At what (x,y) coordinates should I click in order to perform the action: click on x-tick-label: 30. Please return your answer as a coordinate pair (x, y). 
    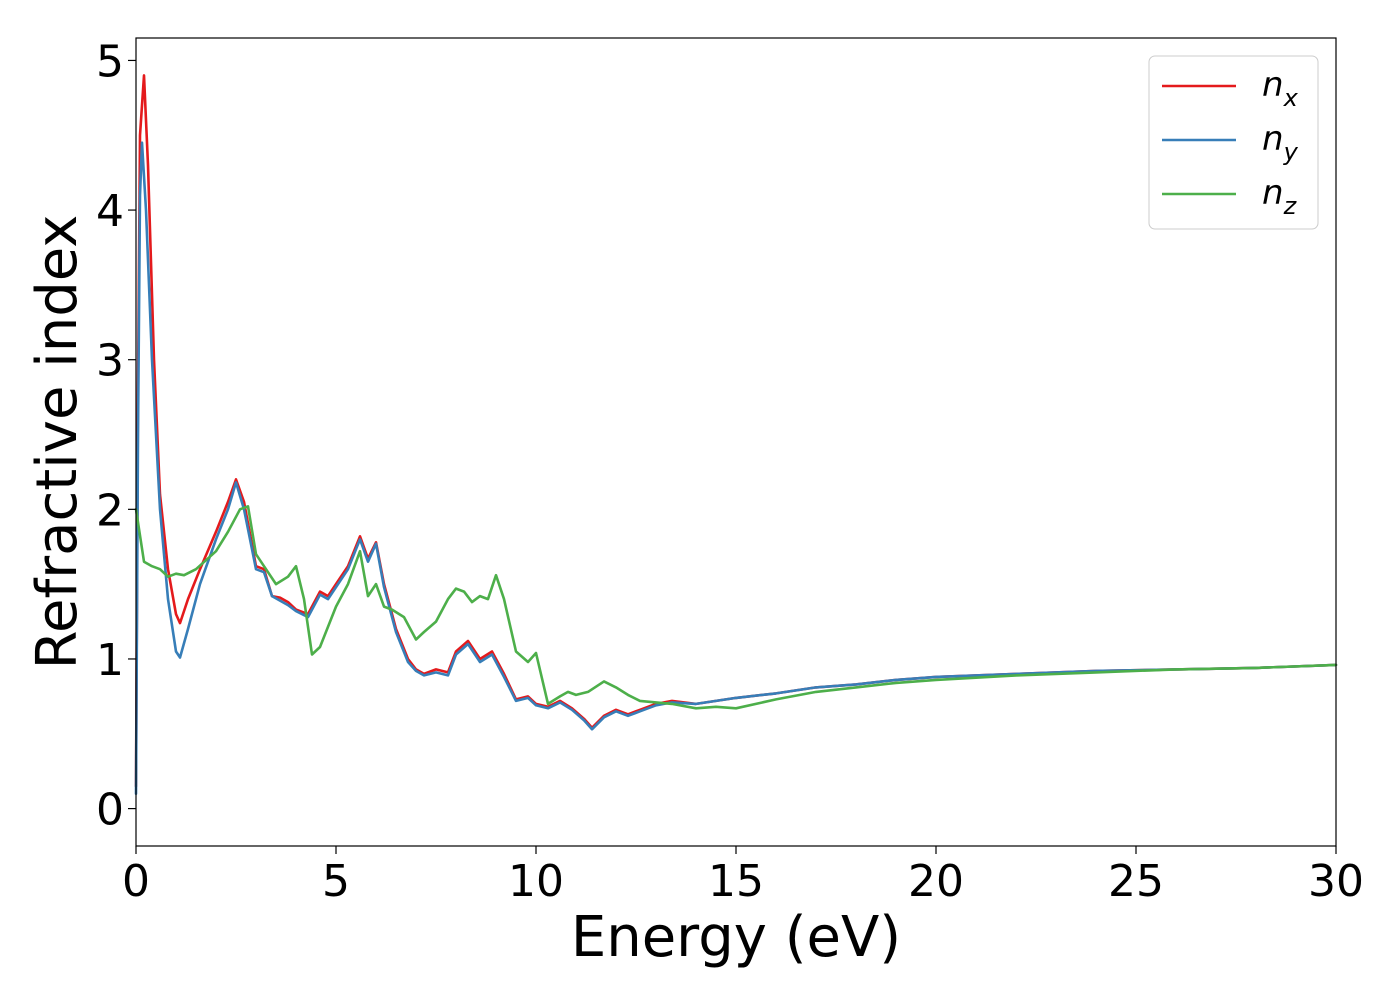
    Looking at the image, I should click on (1336, 881).